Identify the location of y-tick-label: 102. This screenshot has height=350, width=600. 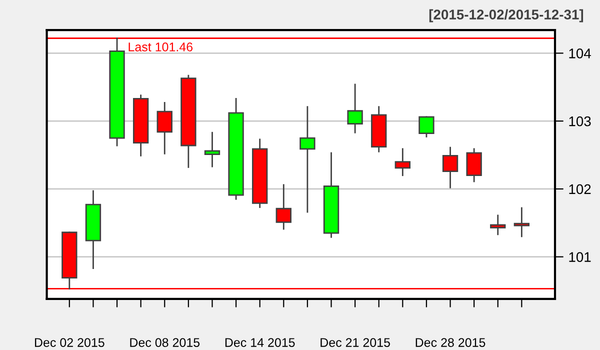
(580, 189).